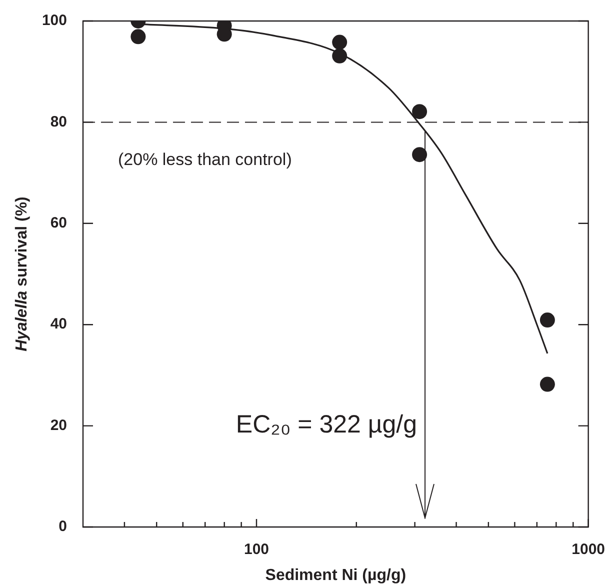 Image resolution: width=611 pixels, height=585 pixels. What do you see at coordinates (327, 424) in the screenshot?
I see `ref-line-label: EC₂₀ = 322 µg/g` at bounding box center [327, 424].